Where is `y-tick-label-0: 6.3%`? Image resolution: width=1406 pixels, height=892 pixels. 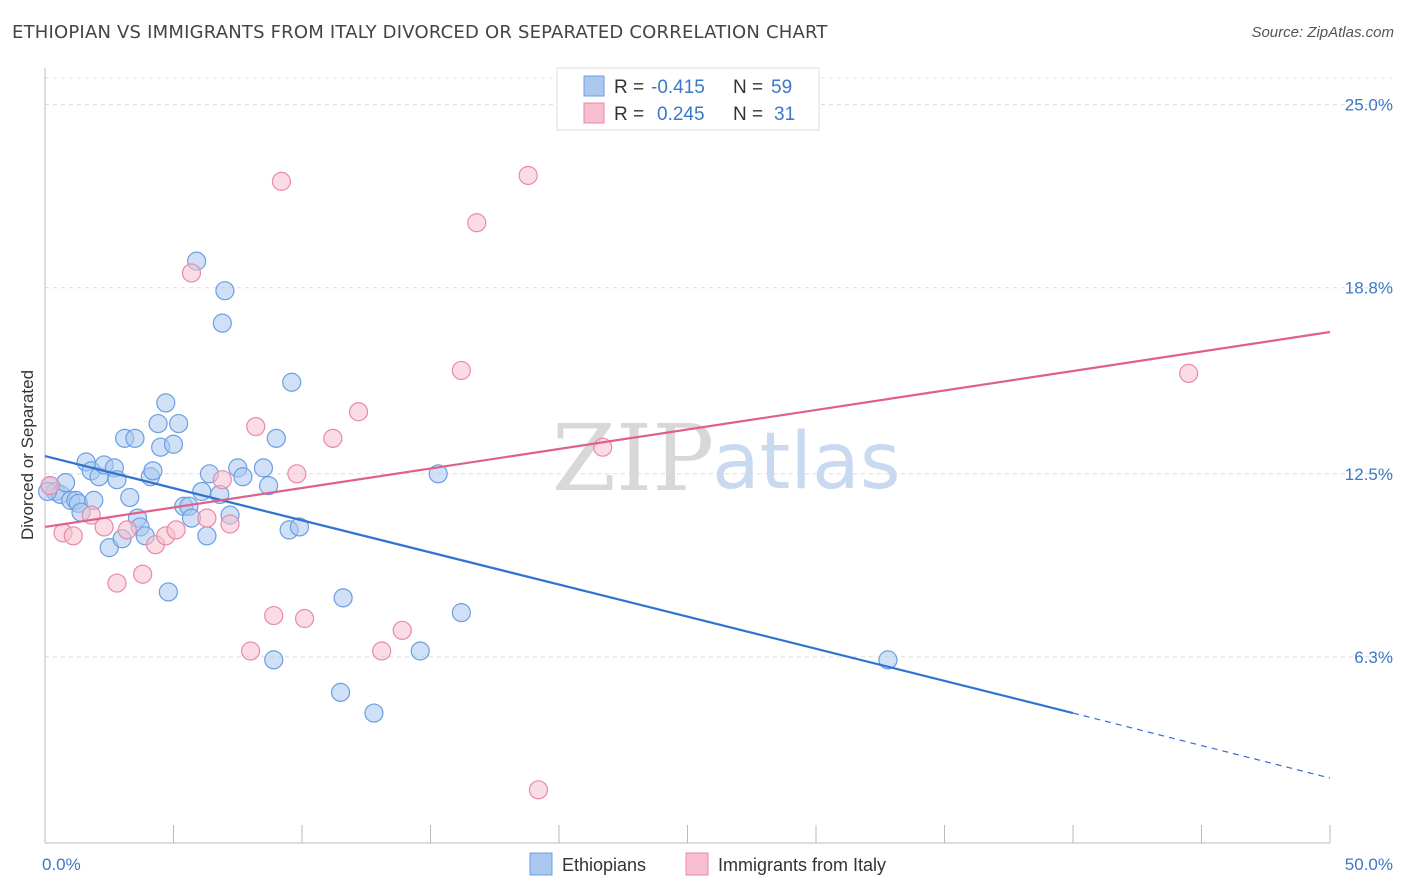 y-tick-label-0: 6.3% is located at coordinates (1373, 657).